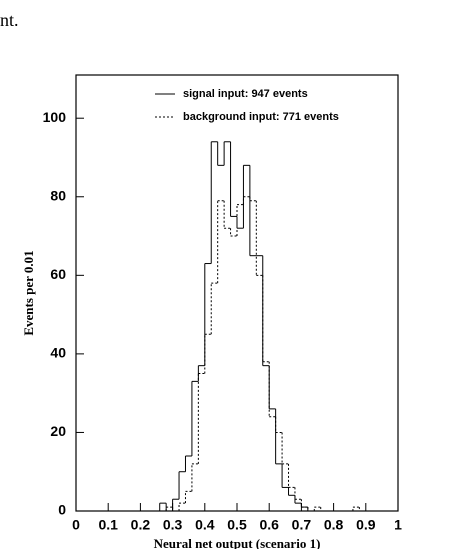 The height and width of the screenshot is (549, 474). What do you see at coordinates (141, 525) in the screenshot?
I see `x-tick-label: 0.2` at bounding box center [141, 525].